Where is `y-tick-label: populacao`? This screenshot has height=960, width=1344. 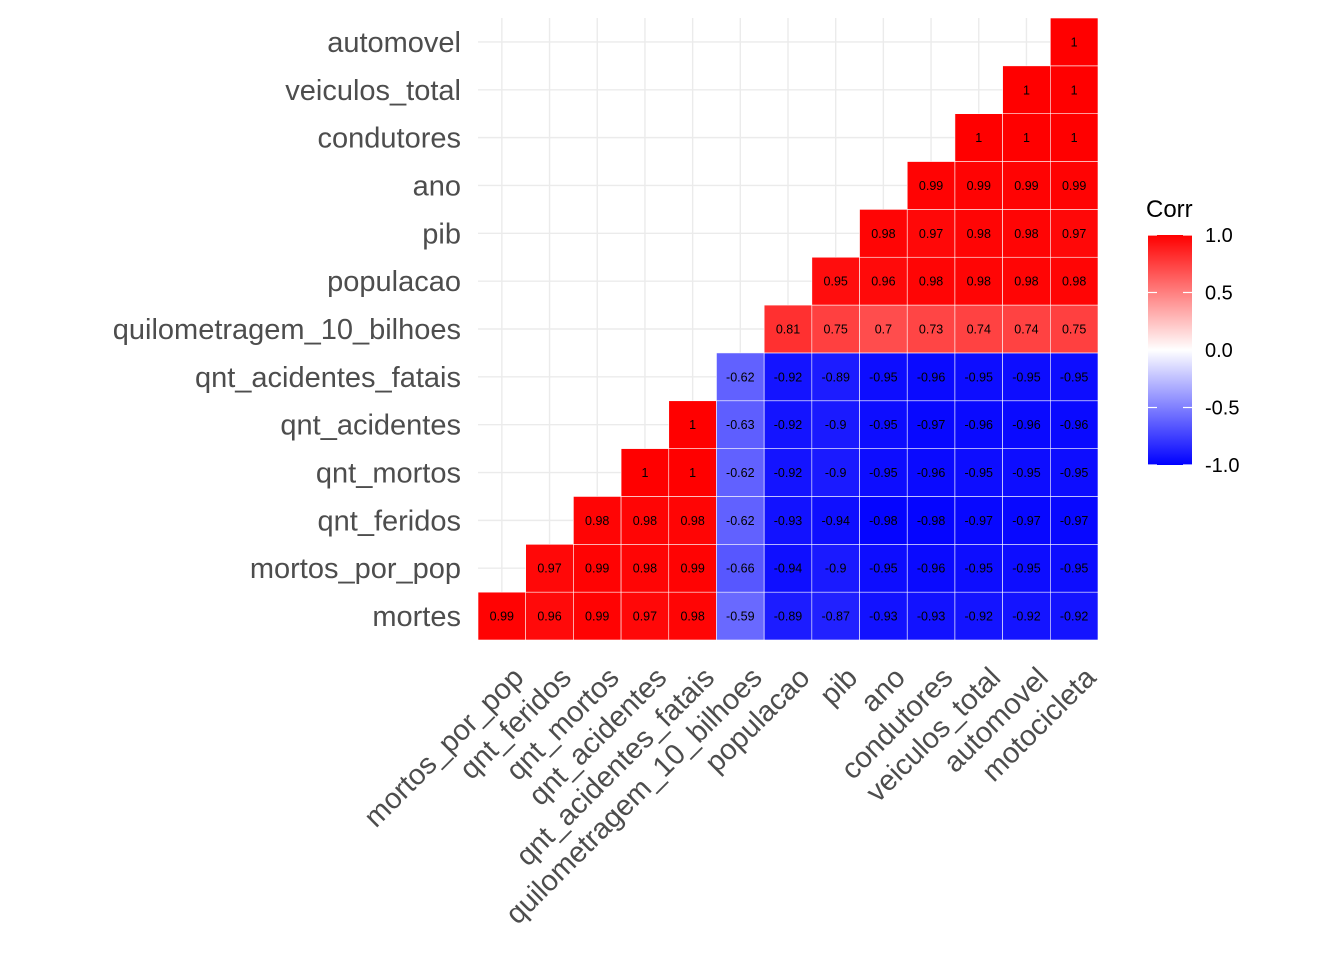
y-tick-label: populacao is located at coordinates (394, 282).